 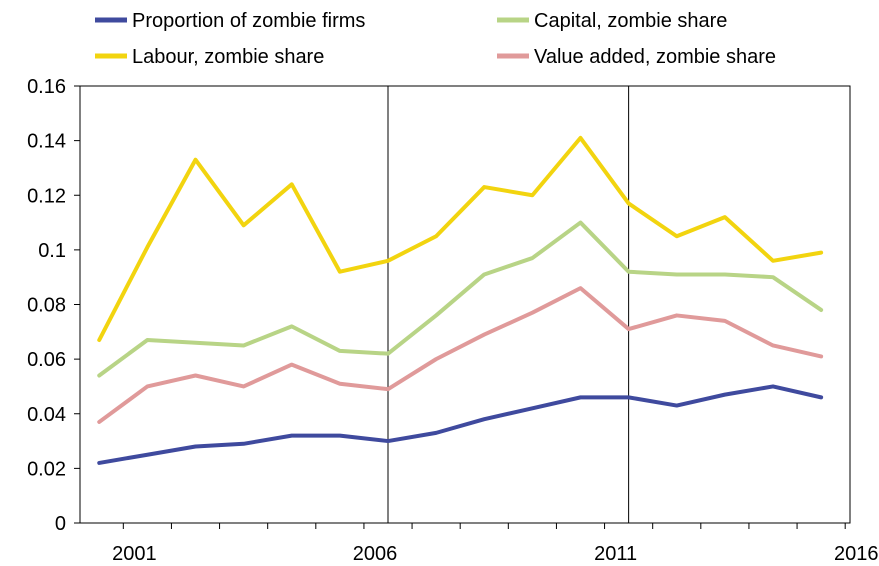 I want to click on legend-item: Value added, zombie share, so click(x=636, y=57).